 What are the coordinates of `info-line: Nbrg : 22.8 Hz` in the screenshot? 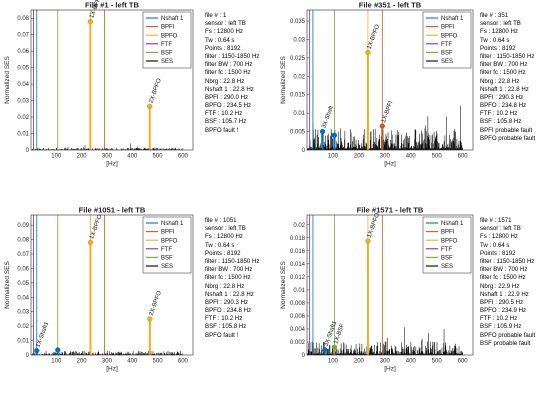 It's located at (500, 81).